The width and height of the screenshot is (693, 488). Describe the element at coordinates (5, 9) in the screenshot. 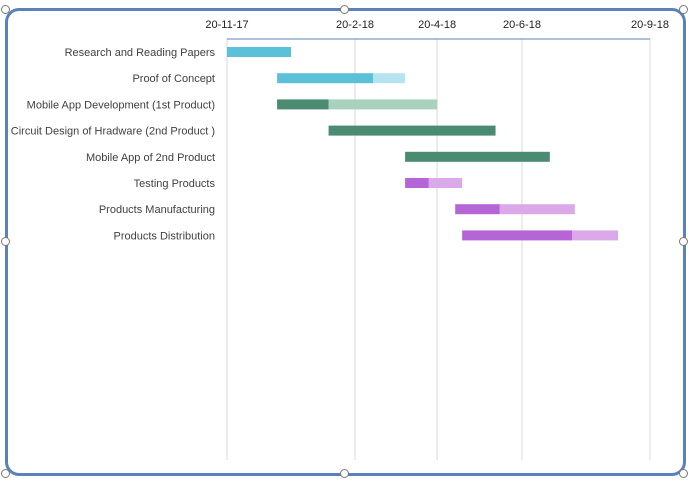

I see `resize-handle-top-left` at that location.